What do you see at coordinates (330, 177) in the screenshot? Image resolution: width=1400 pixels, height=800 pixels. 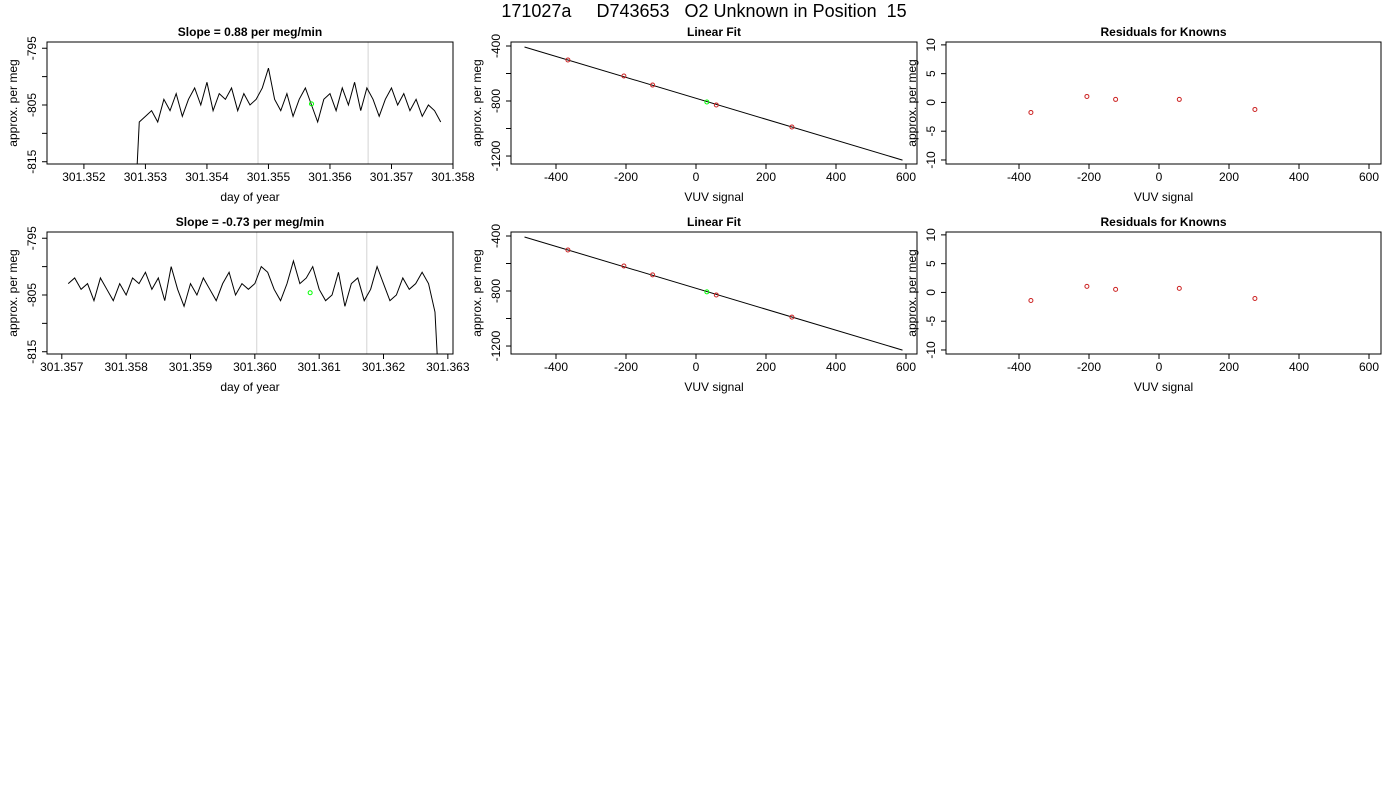 I see `x-tick-label: 301.356` at bounding box center [330, 177].